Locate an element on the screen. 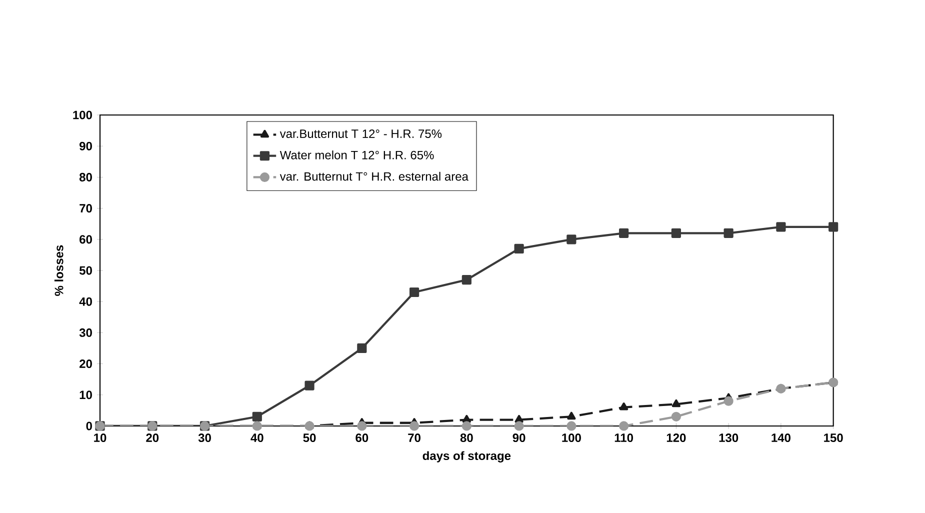  x-tick-label: 150 is located at coordinates (833, 438).